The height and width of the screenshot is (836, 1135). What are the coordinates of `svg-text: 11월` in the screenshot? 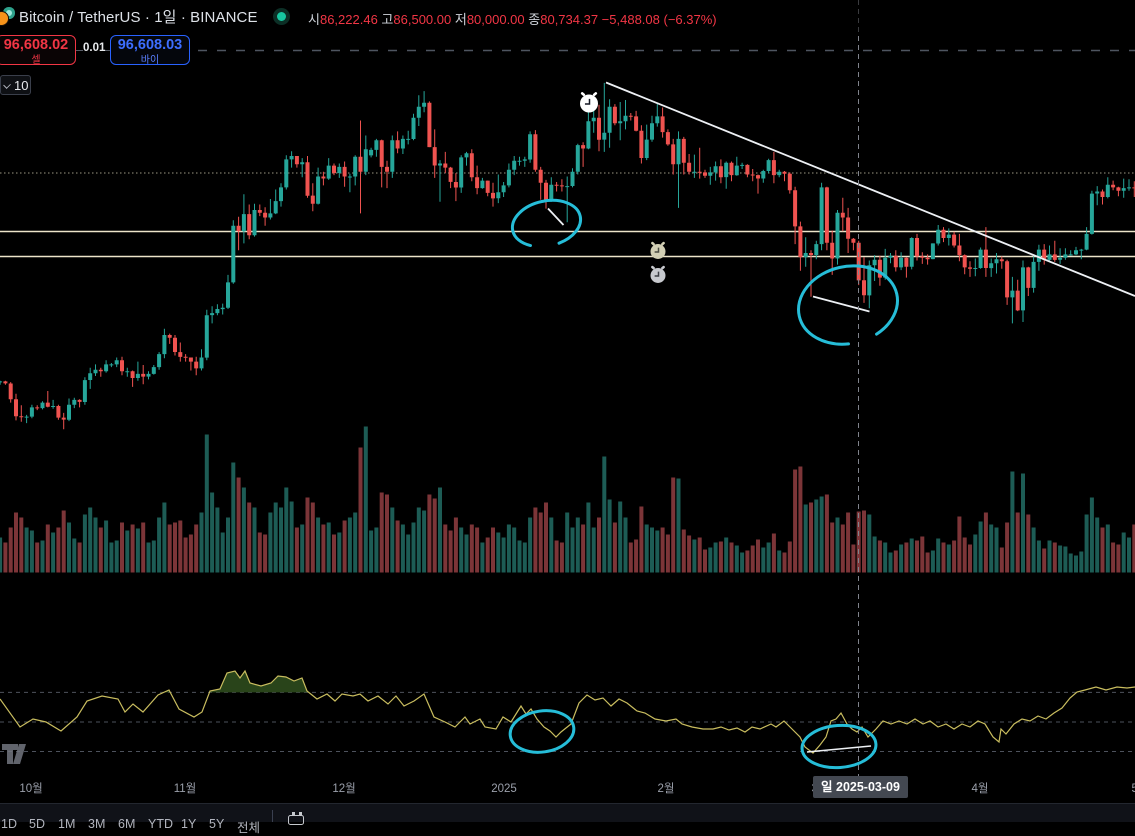 It's located at (185, 788).